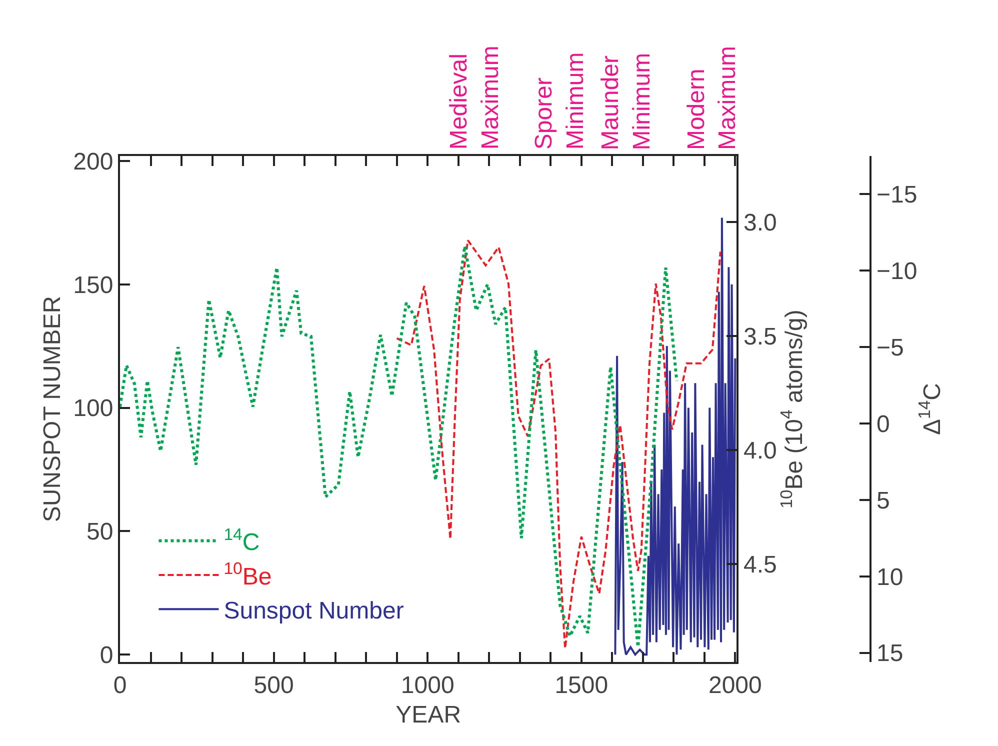 The image size is (998, 746). What do you see at coordinates (581, 685) in the screenshot?
I see `x-tick-label: 1500` at bounding box center [581, 685].